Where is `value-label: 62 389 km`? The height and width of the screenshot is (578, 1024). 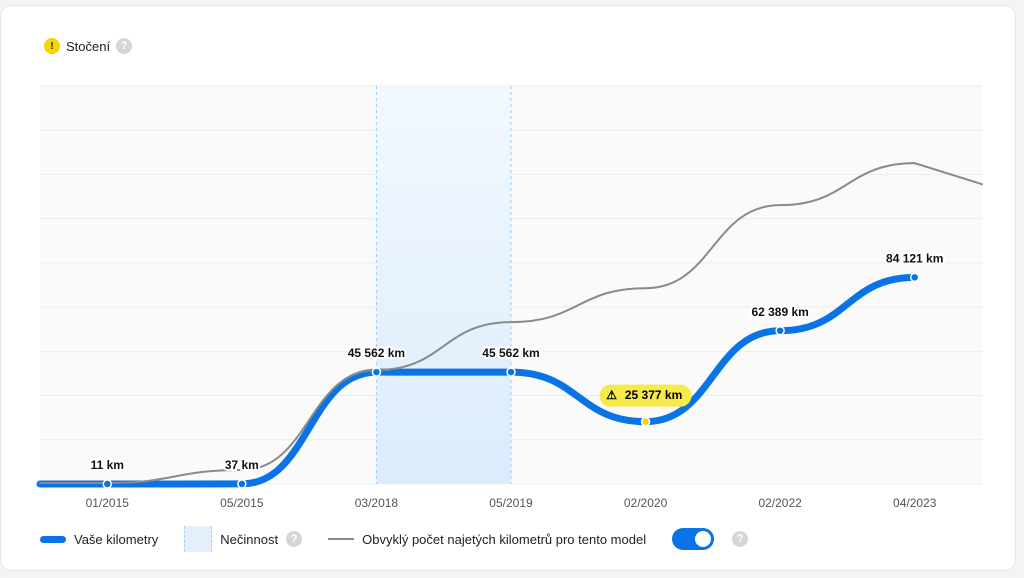 value-label: 62 389 km is located at coordinates (779, 312).